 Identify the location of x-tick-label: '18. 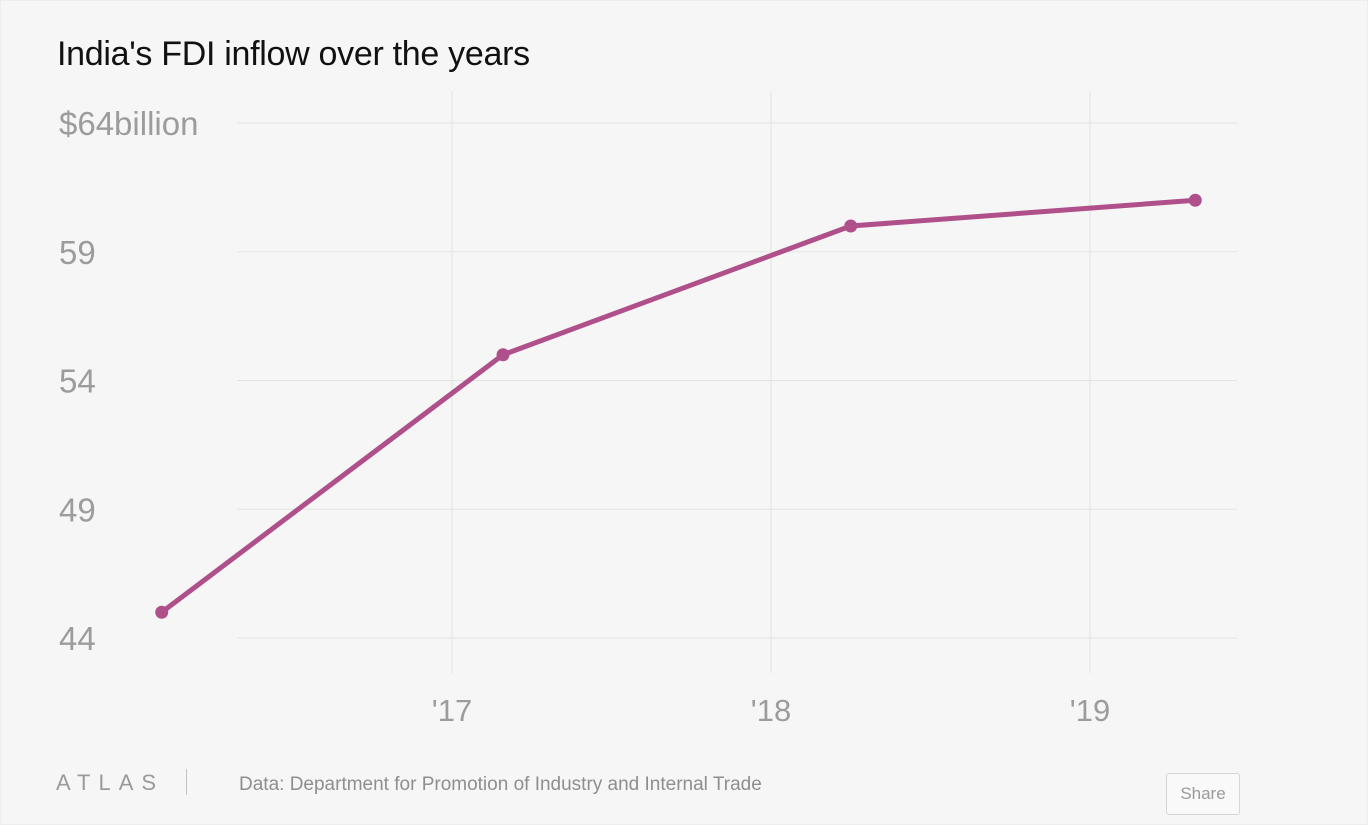
(771, 710).